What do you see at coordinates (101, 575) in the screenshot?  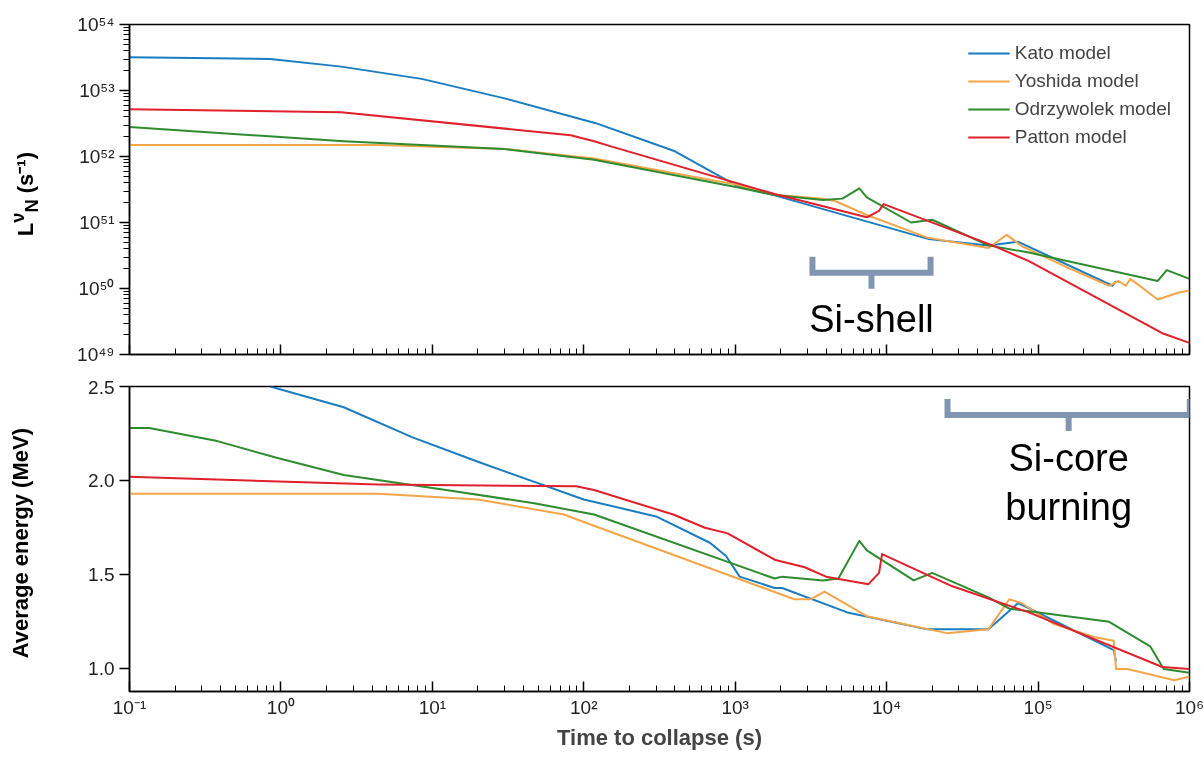 I see `y-tick-label: 1.5` at bounding box center [101, 575].